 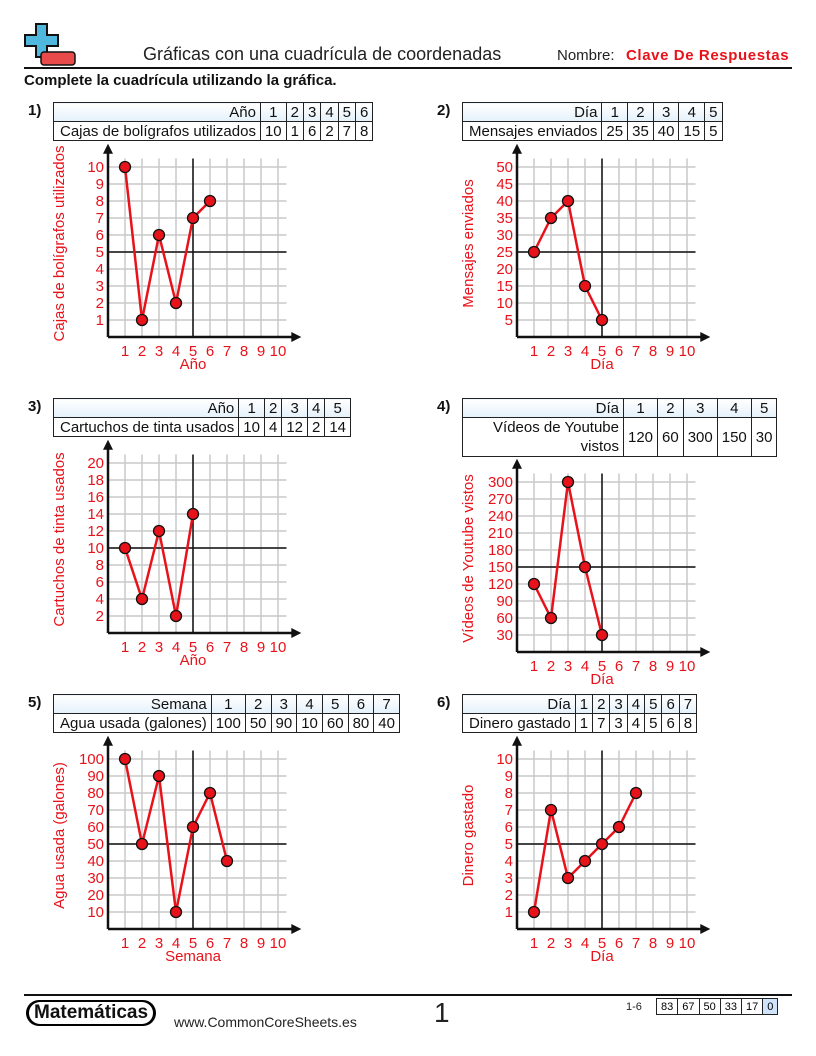 I want to click on y-tick-label: 30, so click(x=504, y=235).